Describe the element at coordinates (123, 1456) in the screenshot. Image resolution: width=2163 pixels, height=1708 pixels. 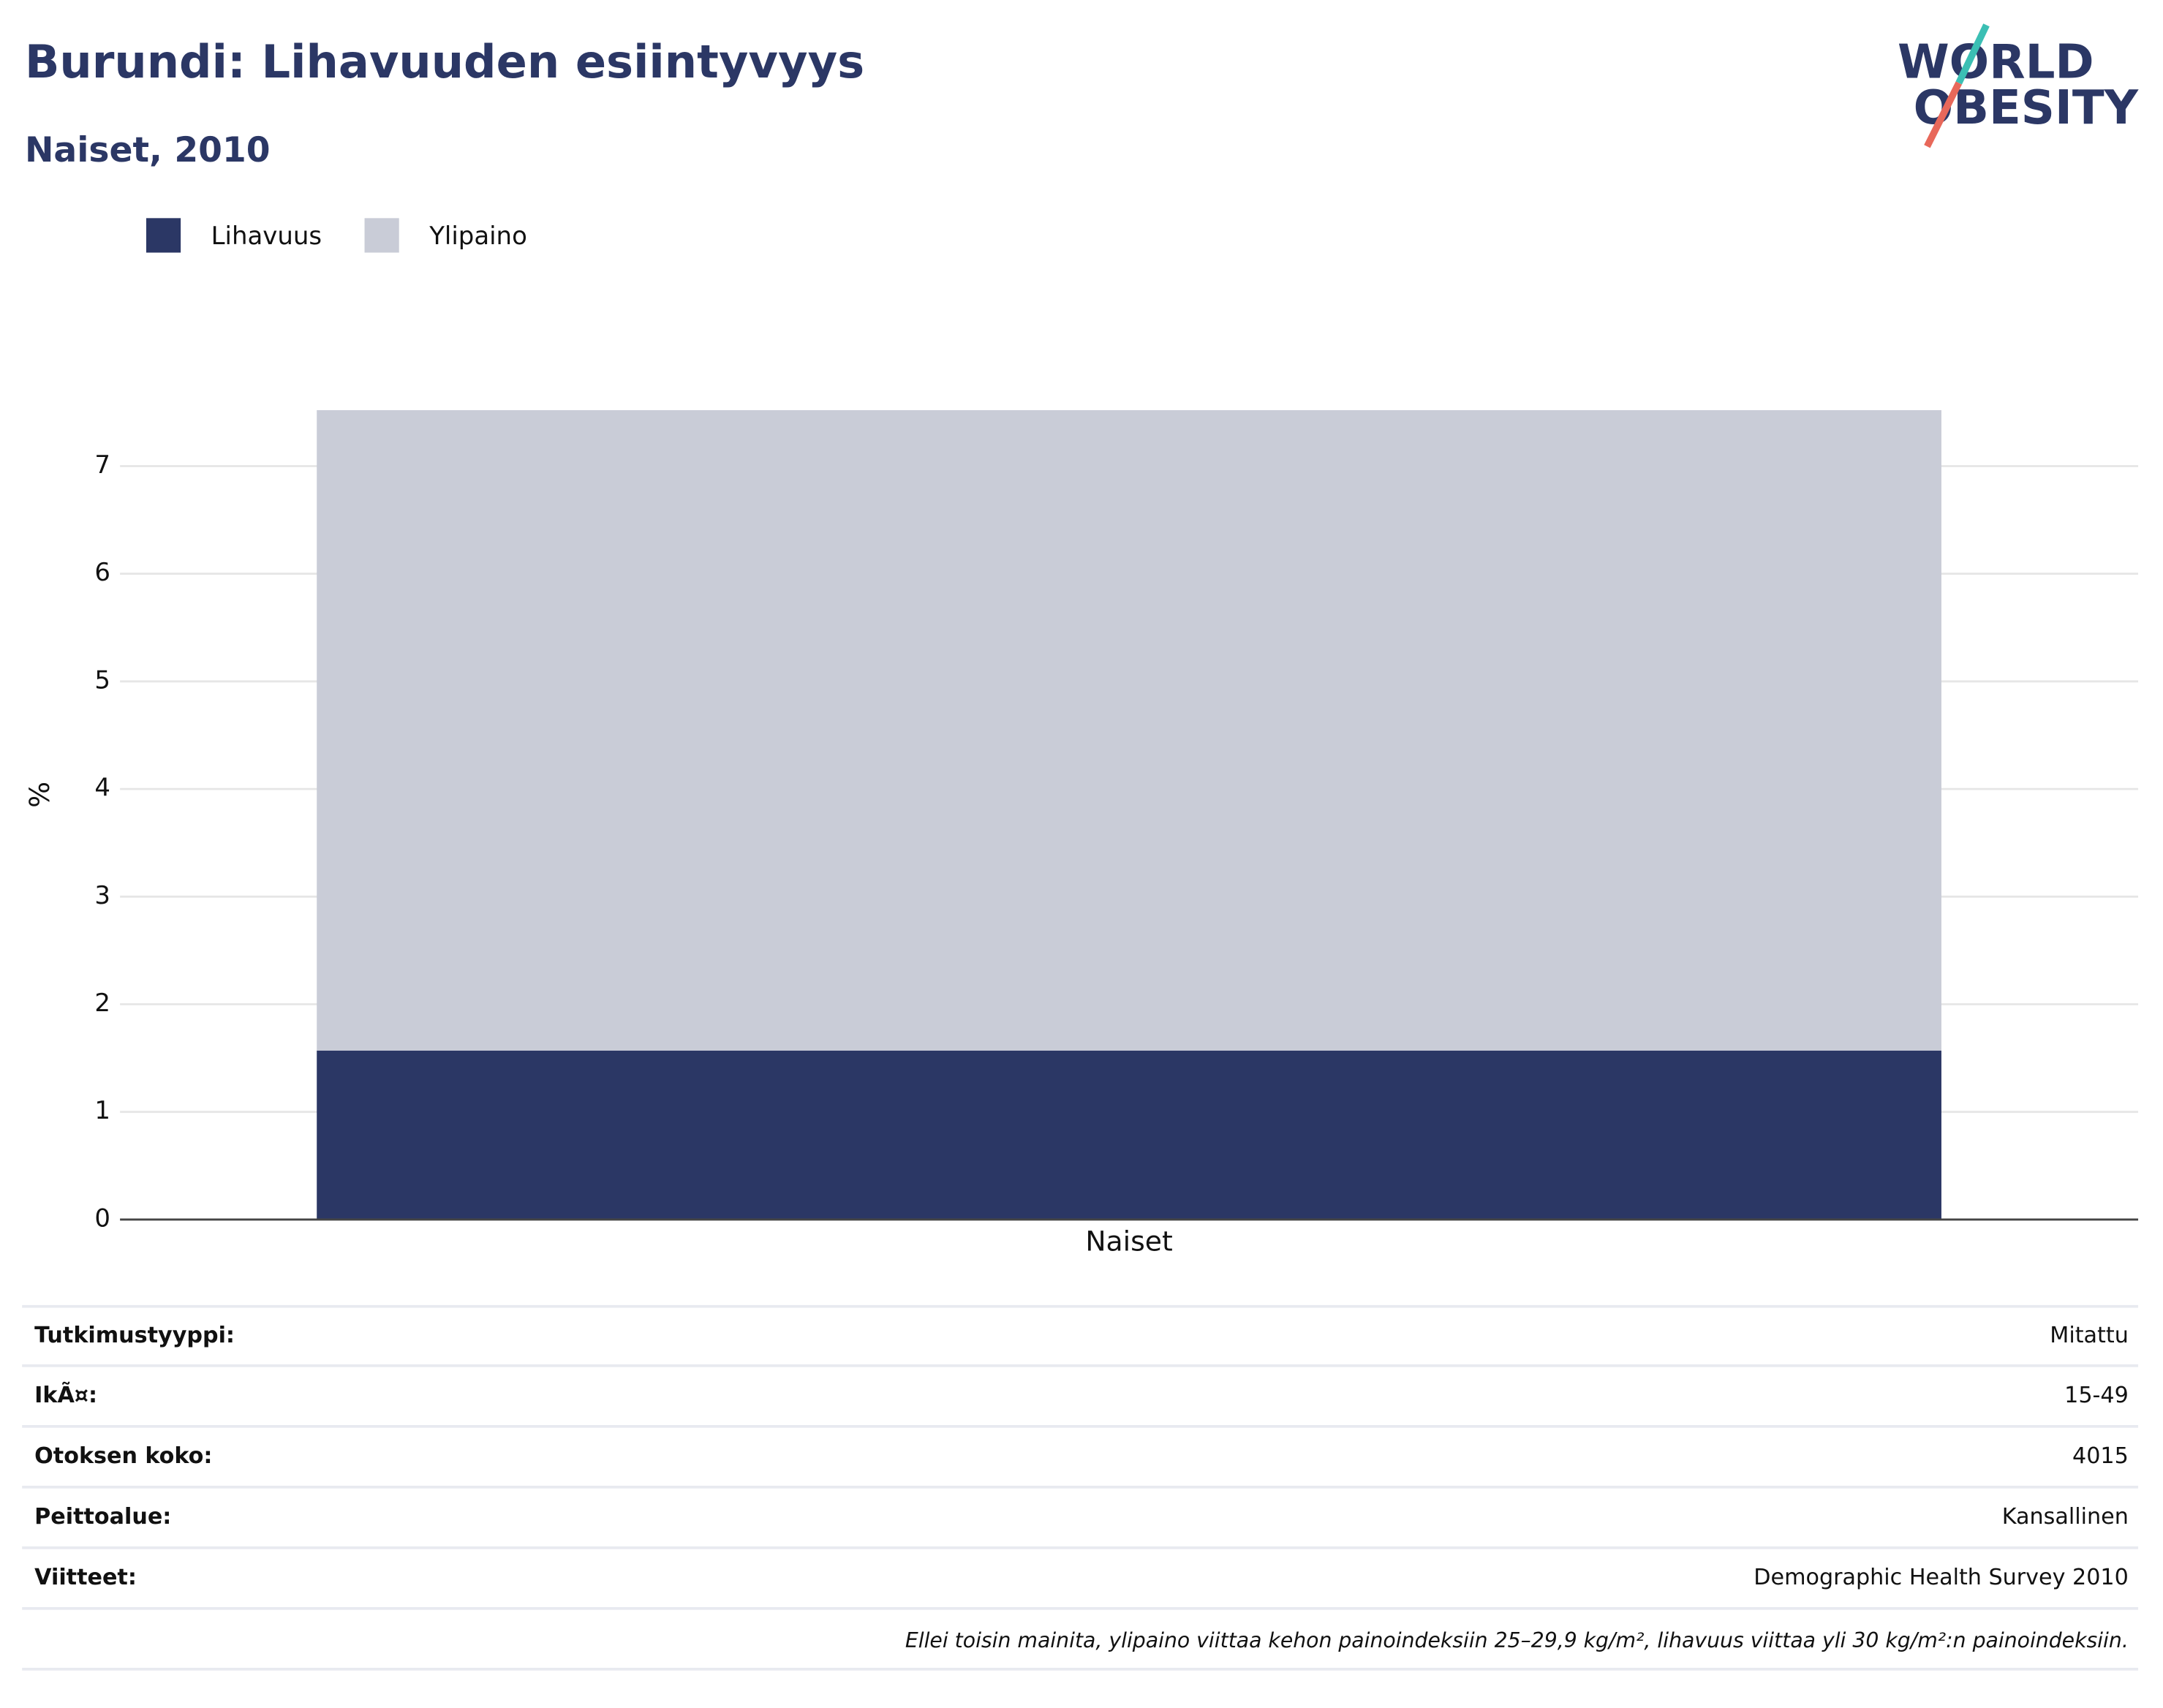
I see `table-key: Otoksen koko:` at that location.